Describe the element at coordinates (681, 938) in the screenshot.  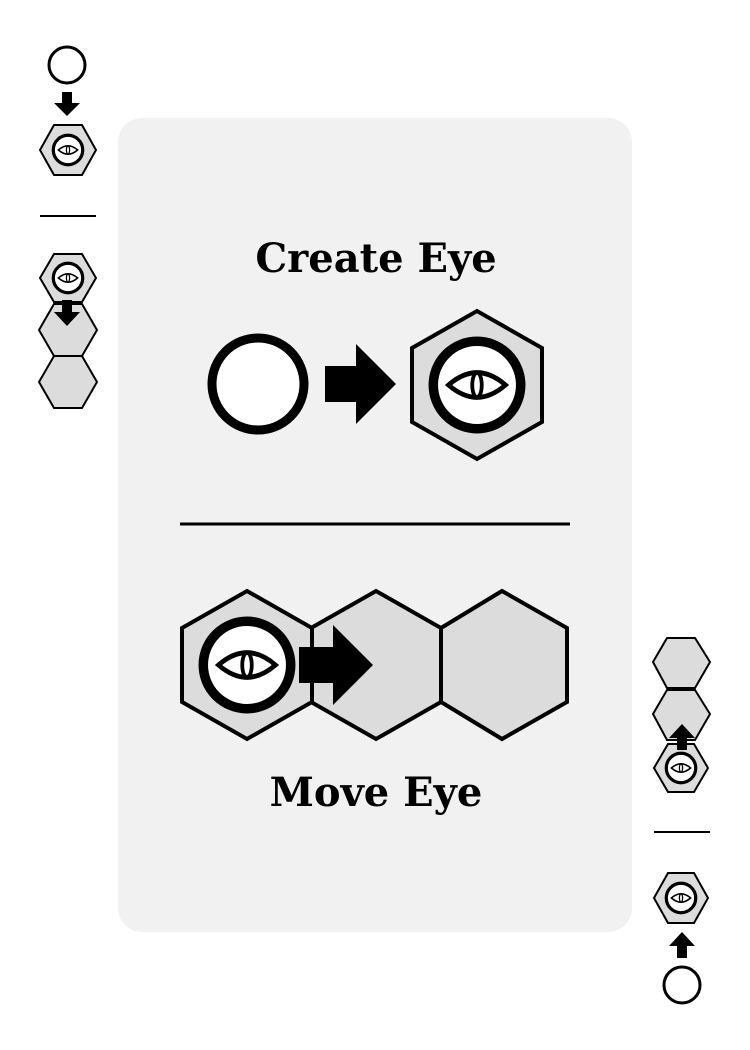
I see `mini-create-reference-right` at that location.